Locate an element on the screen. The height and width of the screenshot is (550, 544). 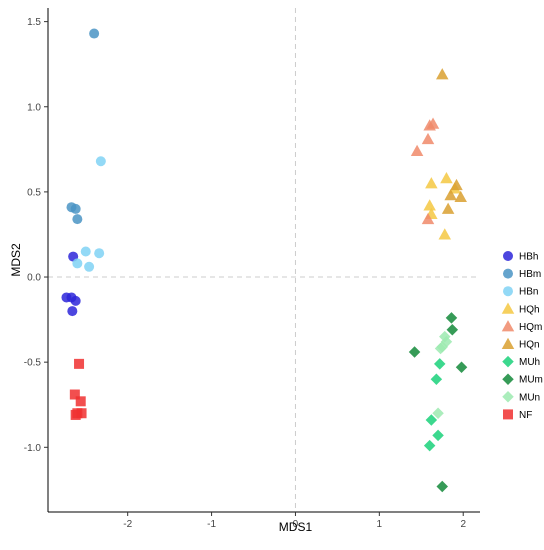
x-tick-label: 0 is located at coordinates (296, 524).